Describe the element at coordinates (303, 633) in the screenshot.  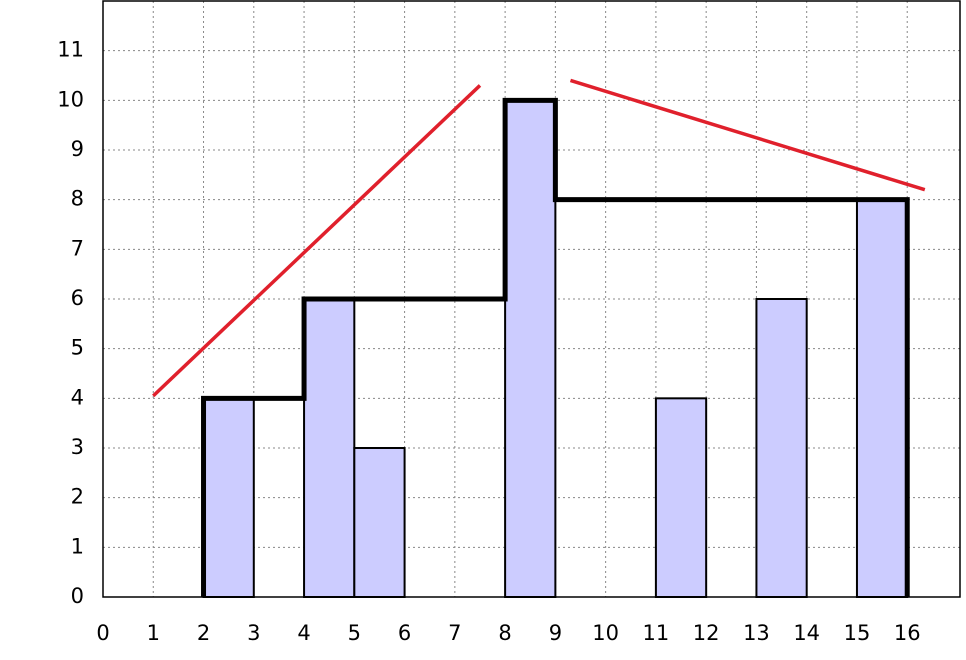
I see `x-tick-label: 4` at that location.